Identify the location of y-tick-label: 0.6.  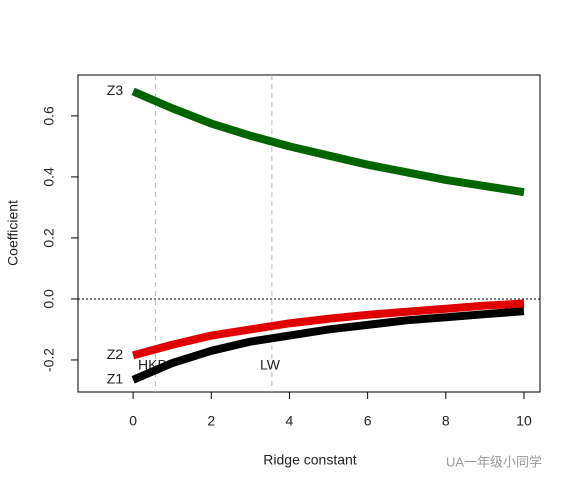
(49, 116).